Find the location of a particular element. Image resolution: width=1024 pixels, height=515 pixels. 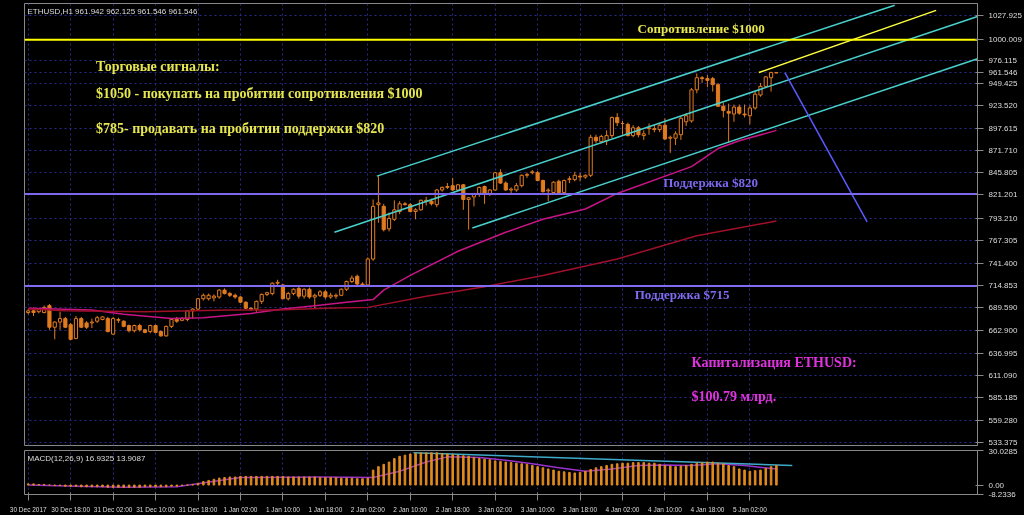

y-tick-label: 30.0285 is located at coordinates (1003, 451).